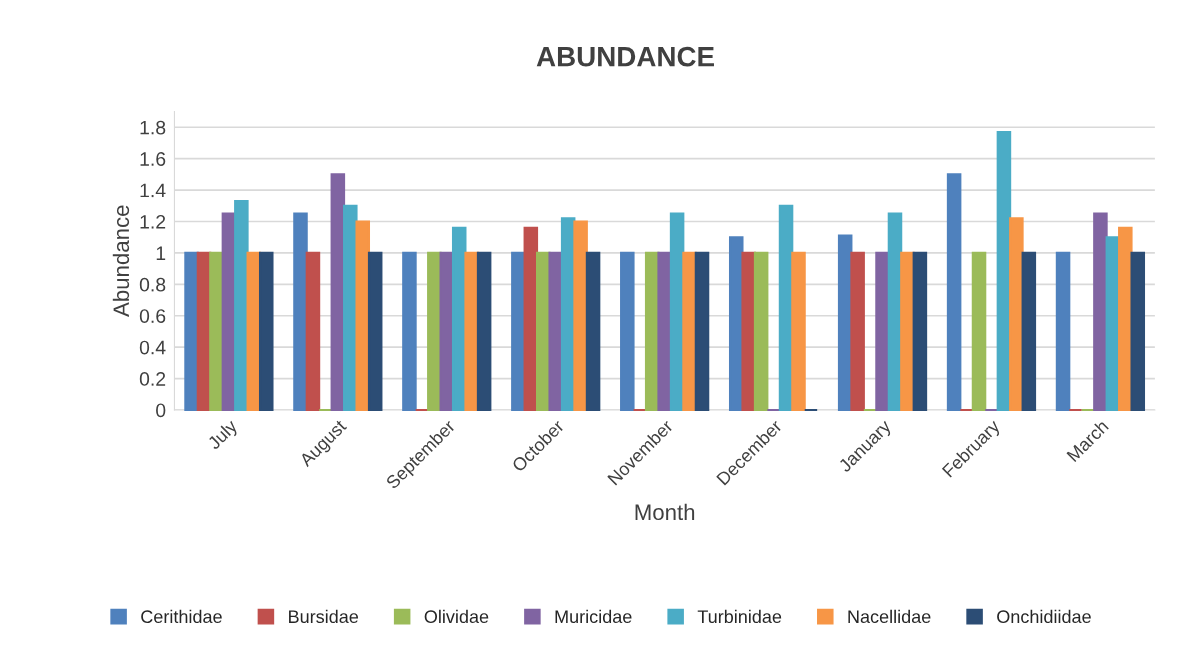  I want to click on y-tick-label: 1.4, so click(153, 190).